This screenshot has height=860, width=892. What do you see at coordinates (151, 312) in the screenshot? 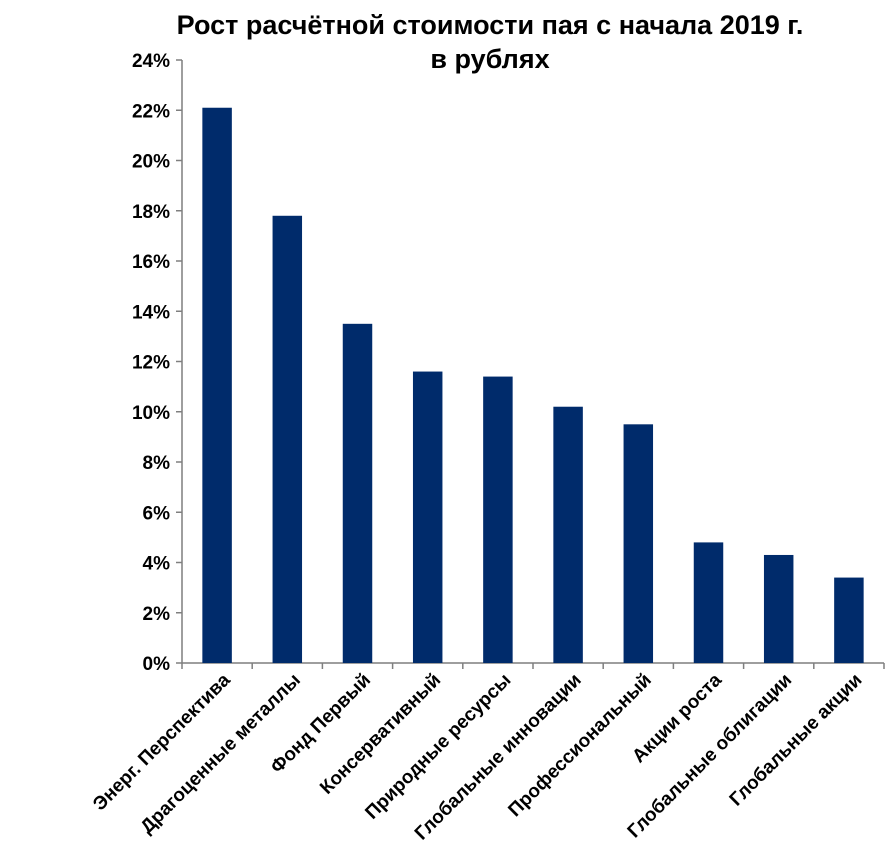
I see `y-tick-label: 14%` at bounding box center [151, 312].